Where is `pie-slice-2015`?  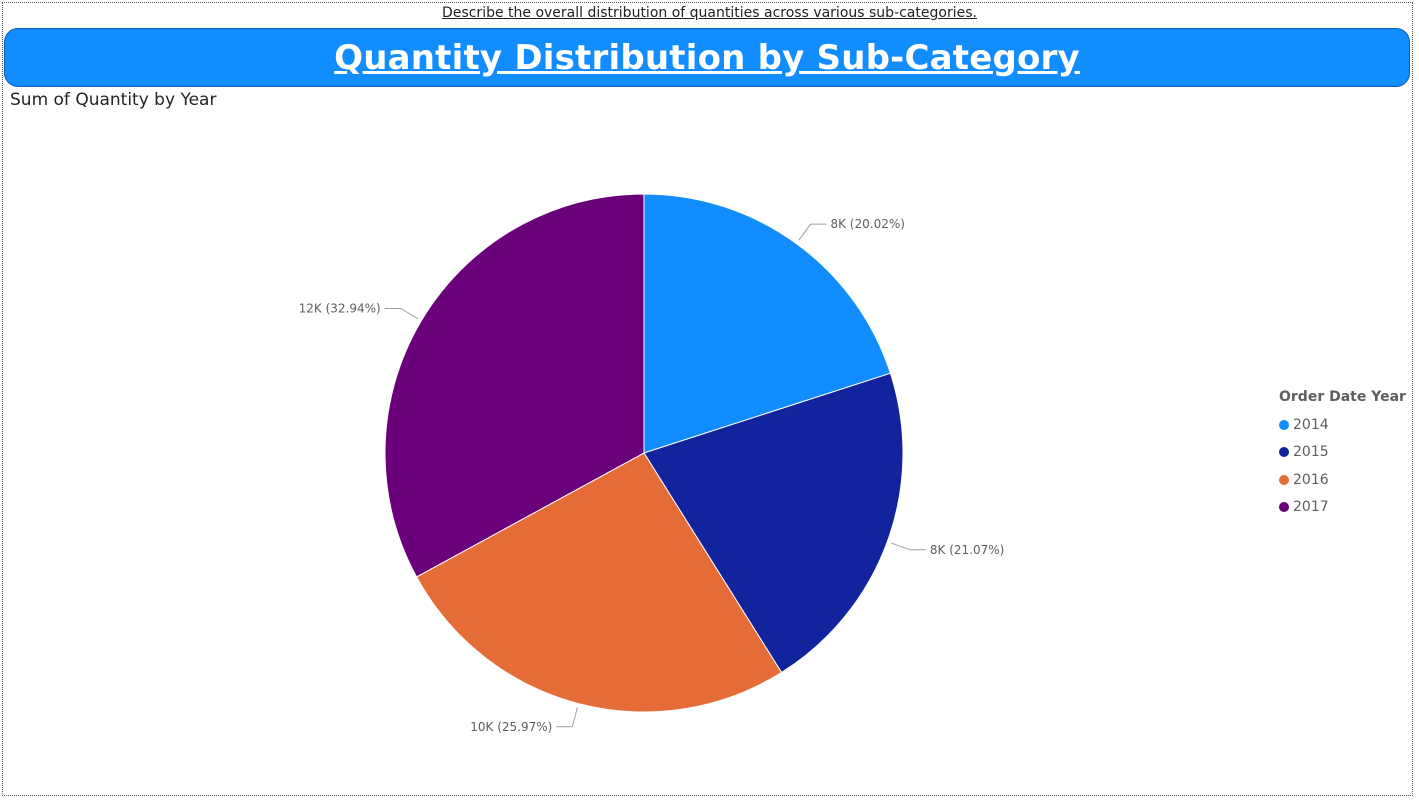
pie-slice-2015 is located at coordinates (773, 523).